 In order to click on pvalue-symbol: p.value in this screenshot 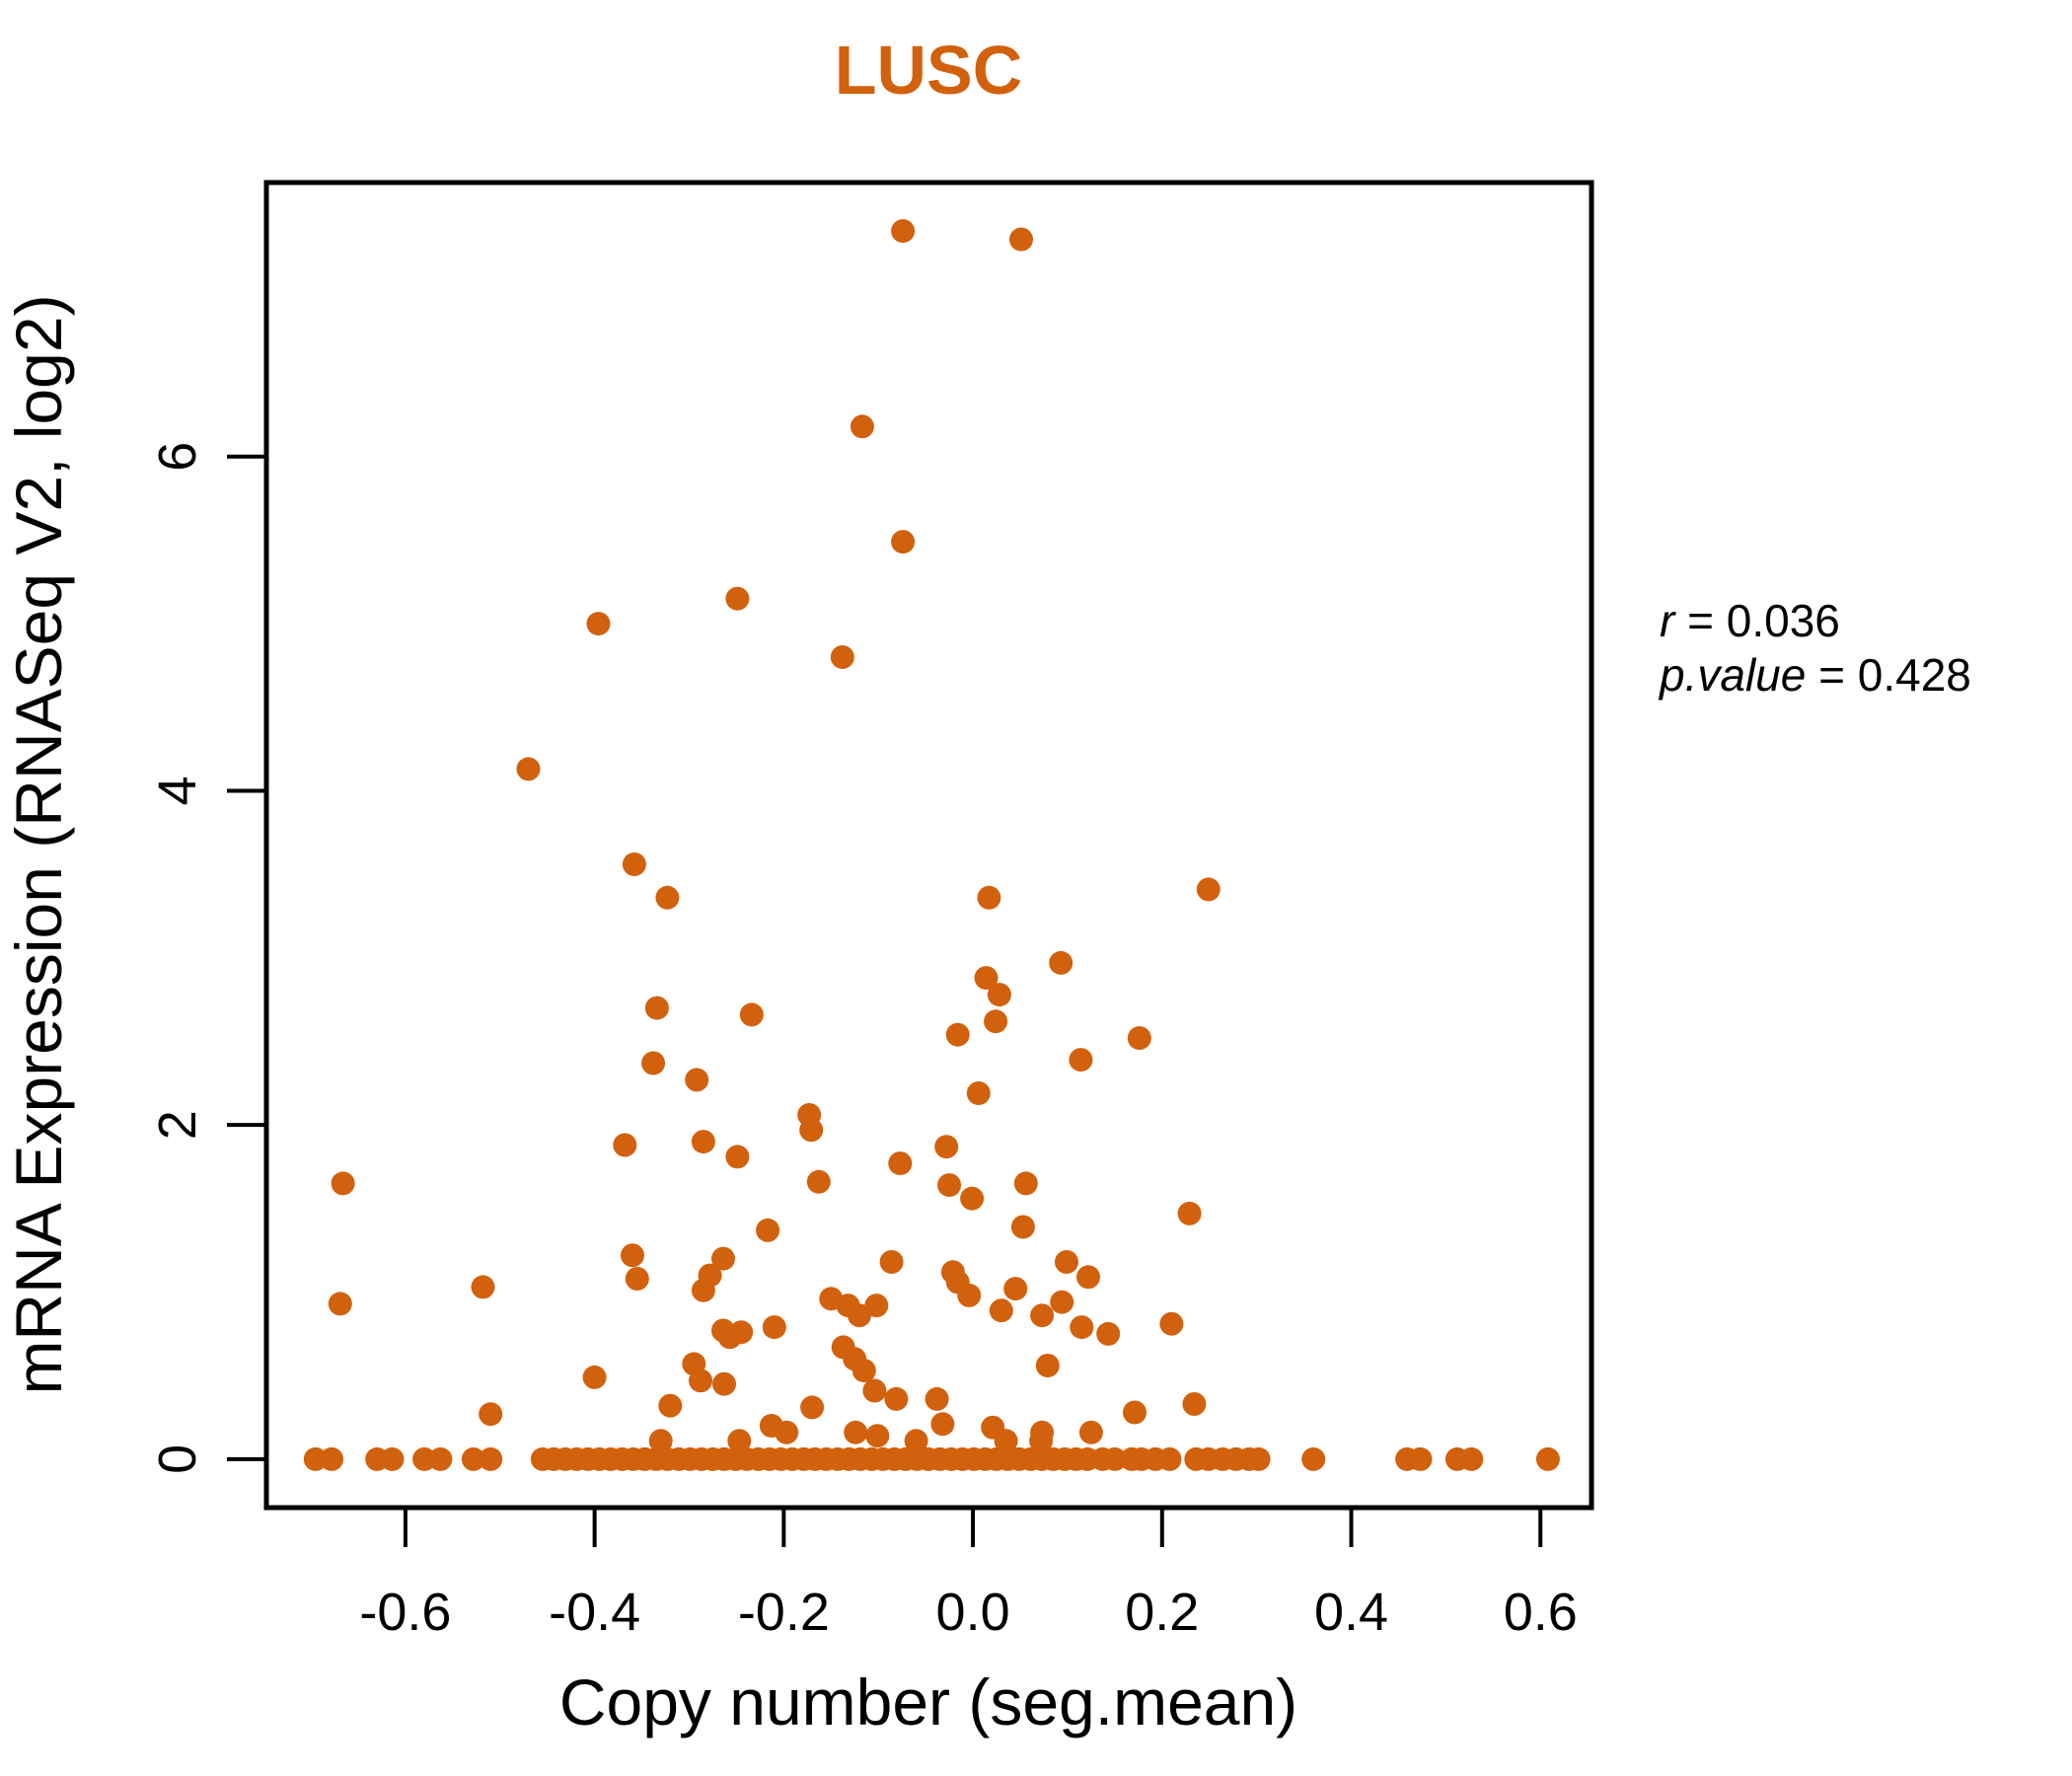, I will do `click(1732, 675)`.